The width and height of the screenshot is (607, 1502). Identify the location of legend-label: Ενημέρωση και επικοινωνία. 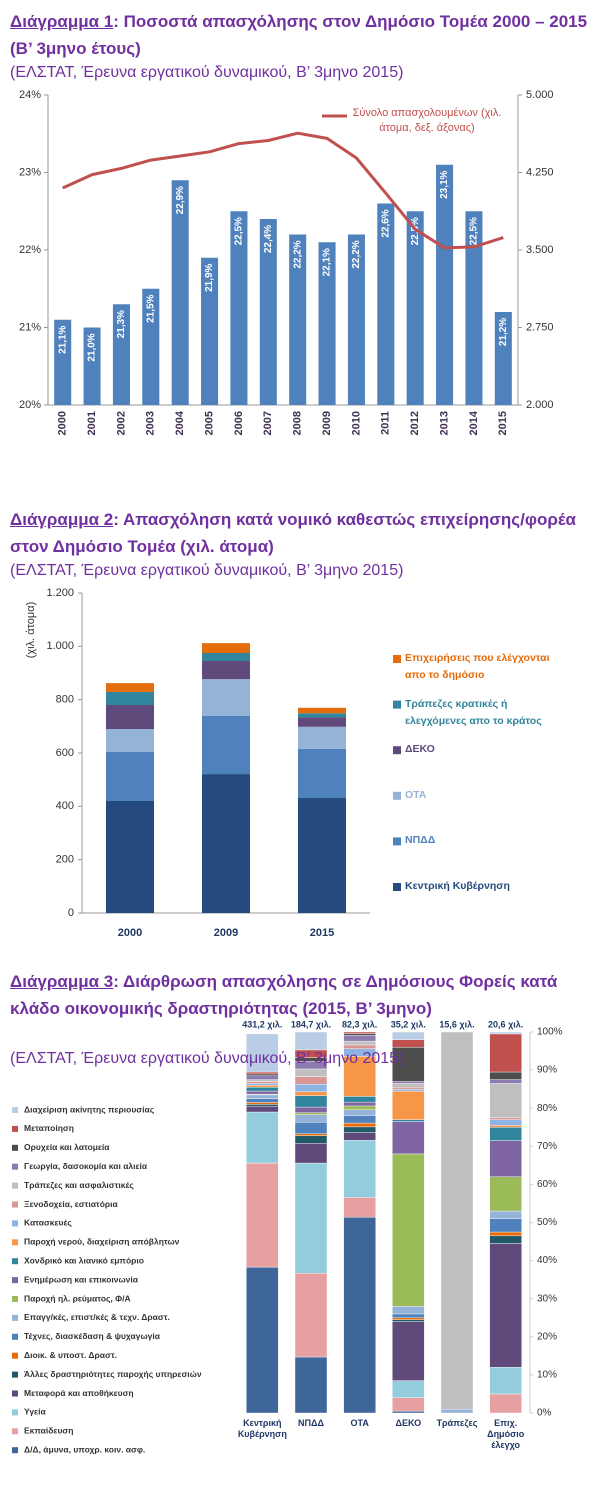
(81, 1279).